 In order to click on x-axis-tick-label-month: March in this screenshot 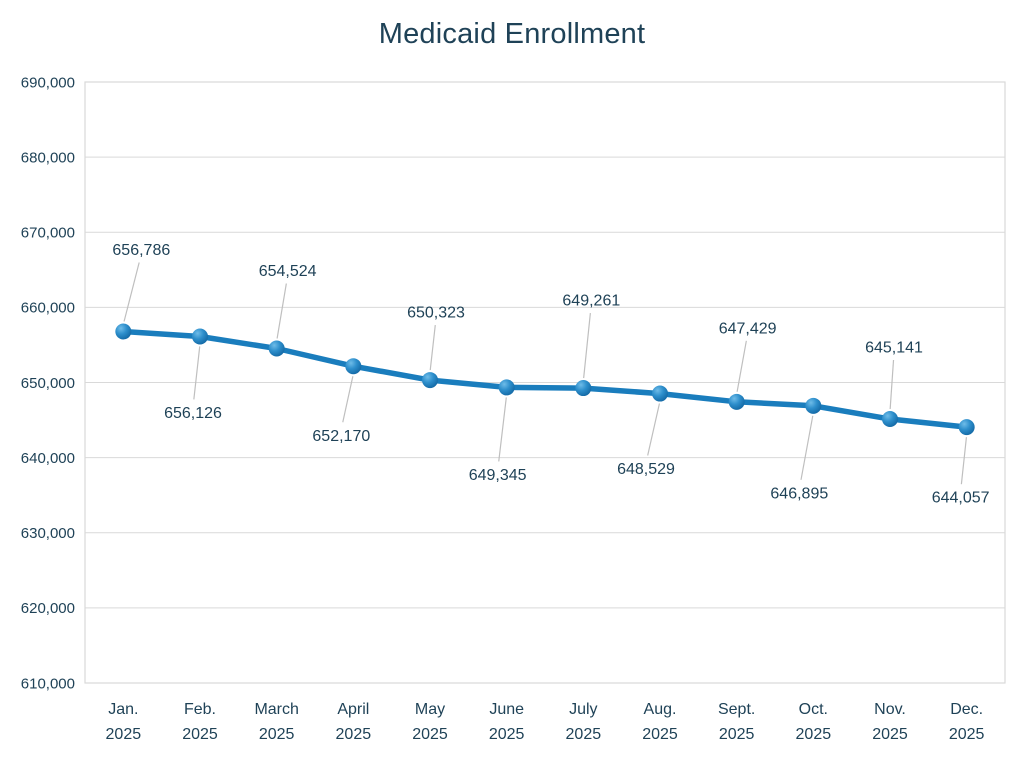, I will do `click(276, 709)`.